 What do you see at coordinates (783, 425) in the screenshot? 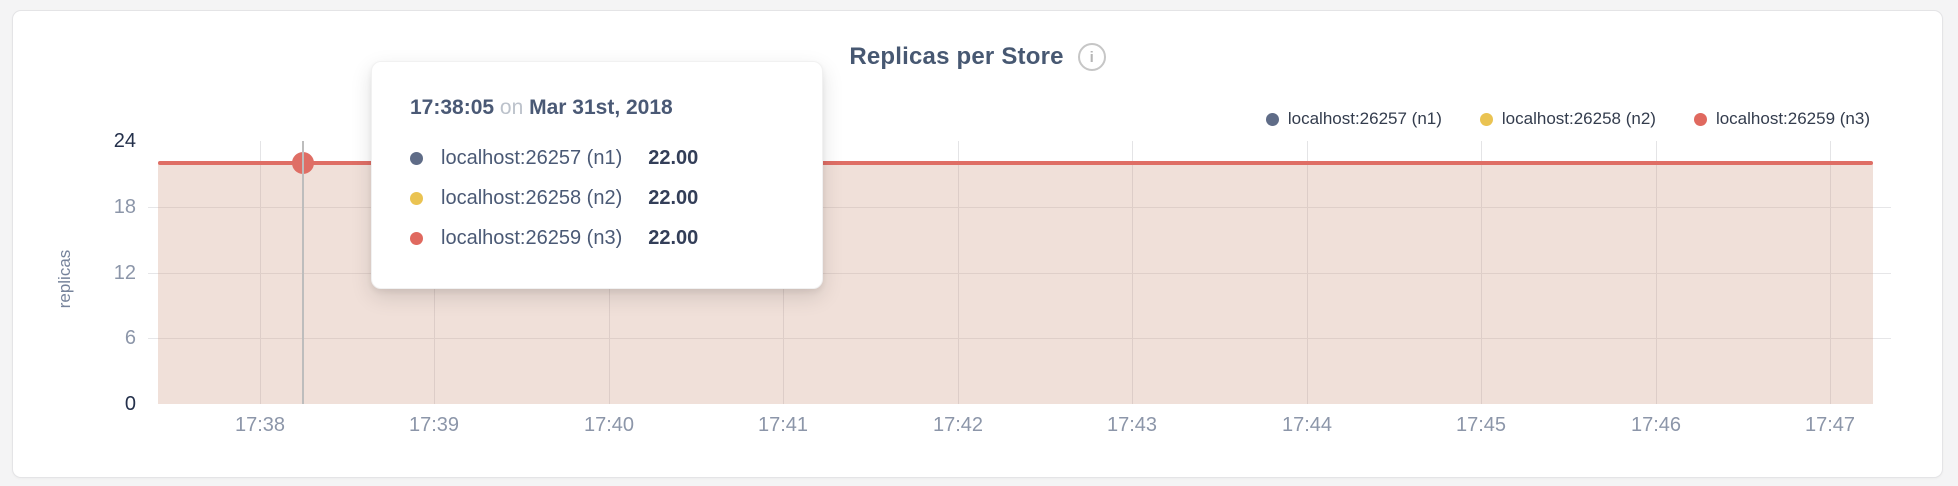
I see `x-tick-label: 17:41` at bounding box center [783, 425].